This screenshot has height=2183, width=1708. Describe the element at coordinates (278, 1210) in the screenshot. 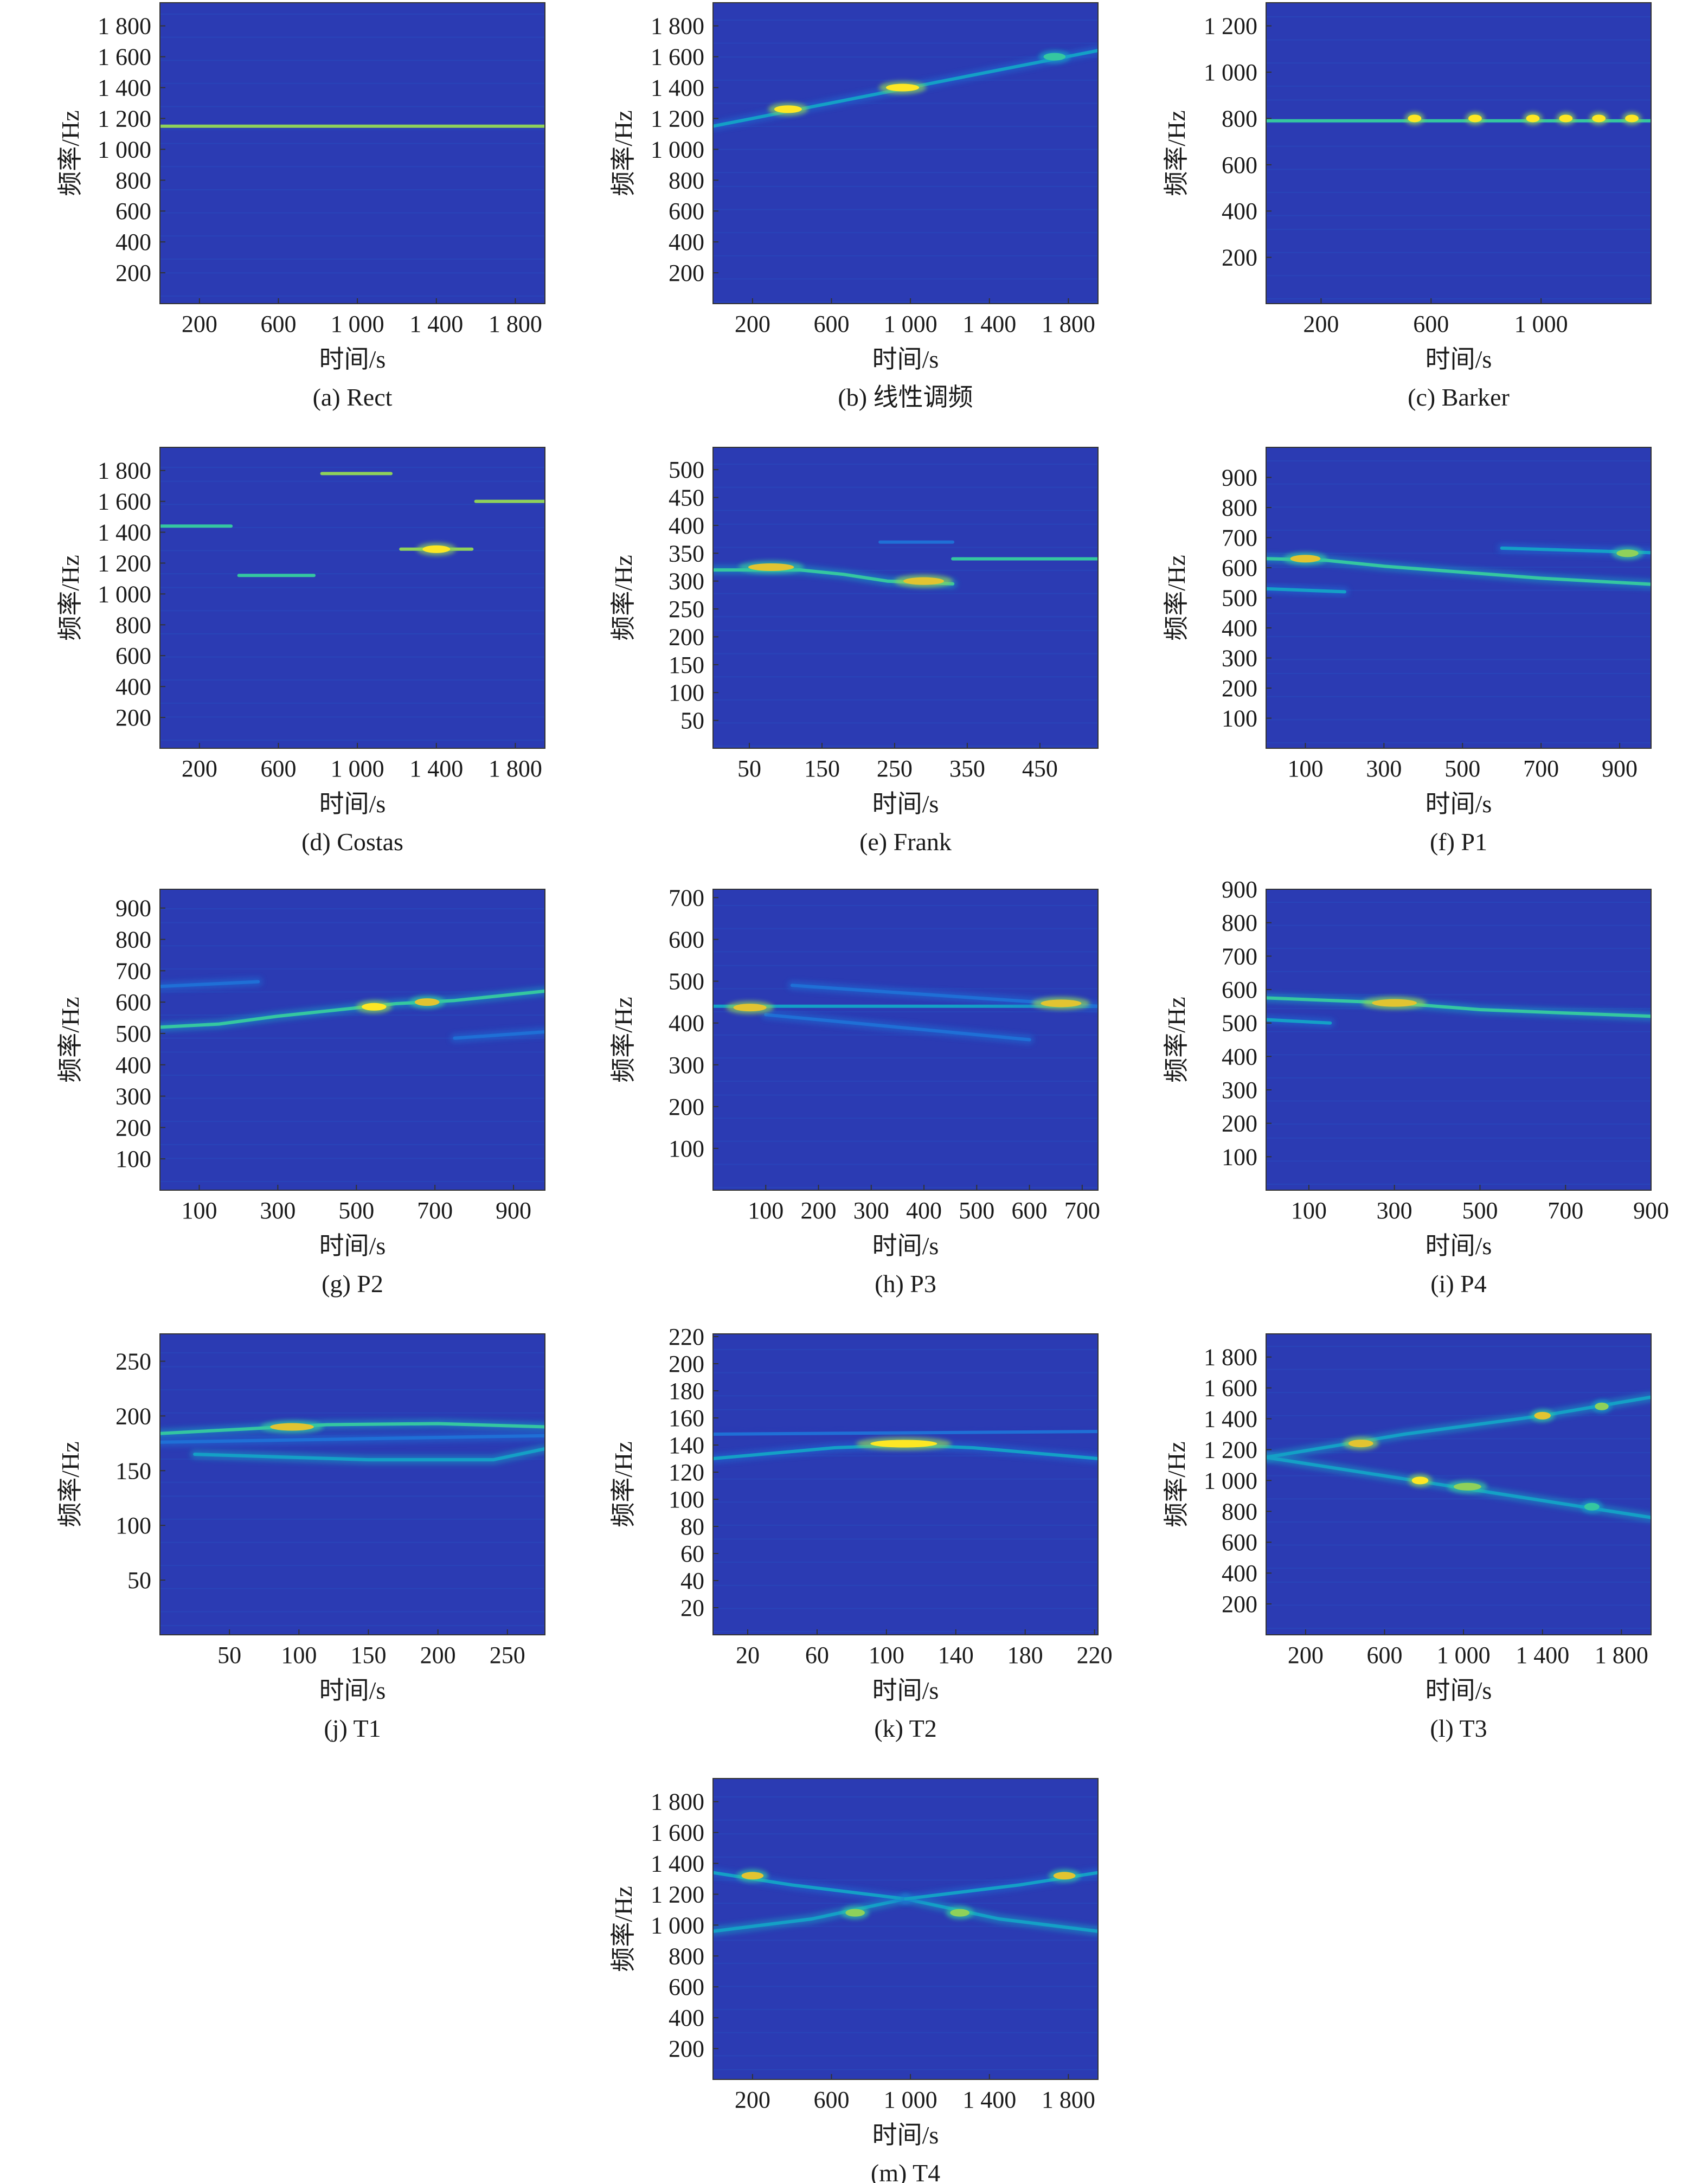

I see `x-tick-label: 300` at that location.